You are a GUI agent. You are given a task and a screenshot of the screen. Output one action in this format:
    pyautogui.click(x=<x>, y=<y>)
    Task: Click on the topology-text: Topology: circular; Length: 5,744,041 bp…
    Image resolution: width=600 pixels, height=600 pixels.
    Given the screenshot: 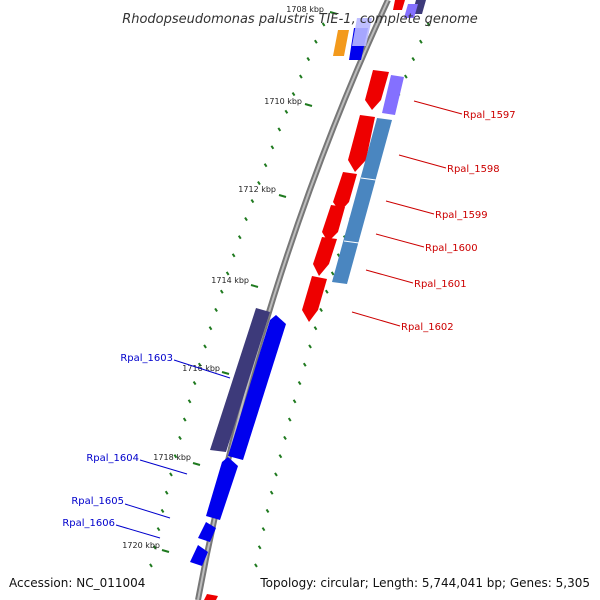 What is the action you would take?
    pyautogui.click(x=424, y=583)
    